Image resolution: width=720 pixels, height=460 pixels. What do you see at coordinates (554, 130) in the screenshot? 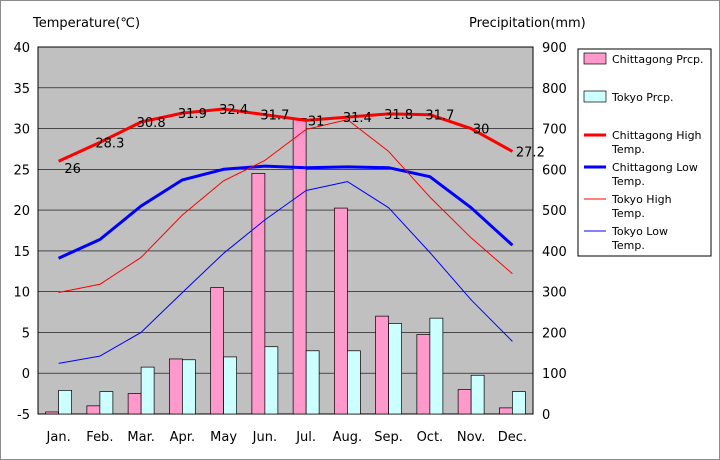
I see `y-right-tick-label: 700` at bounding box center [554, 130].